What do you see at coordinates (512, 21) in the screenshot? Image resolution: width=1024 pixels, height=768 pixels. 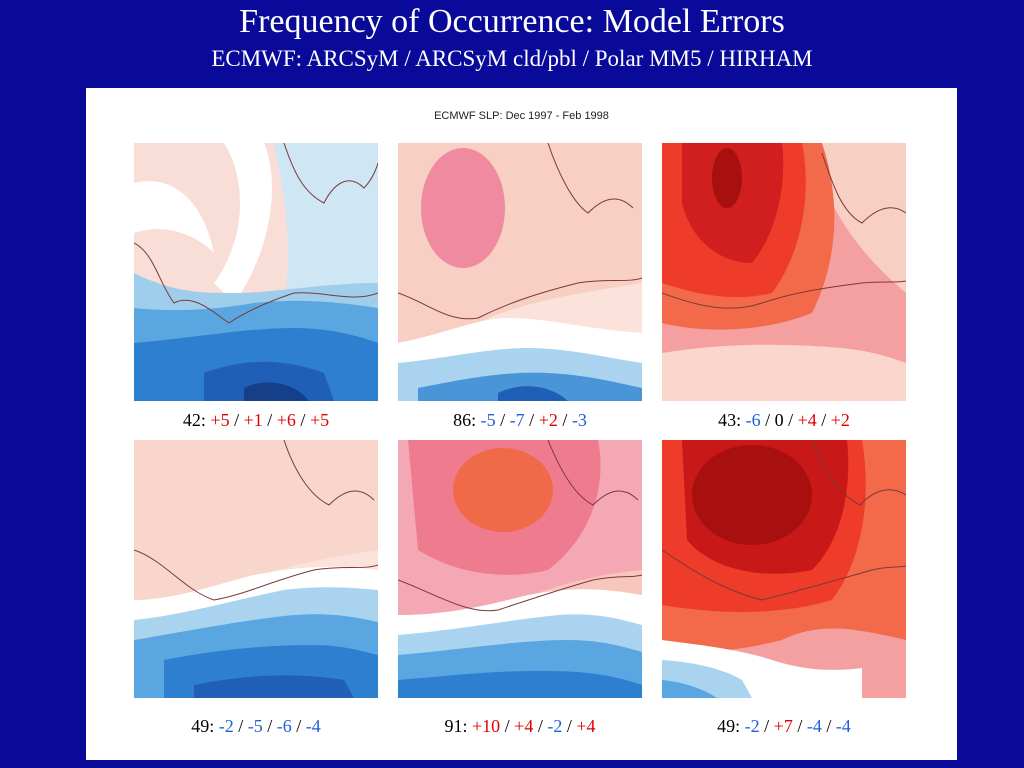 I see `slide-title: Frequency of Occurrence: Model Errors` at bounding box center [512, 21].